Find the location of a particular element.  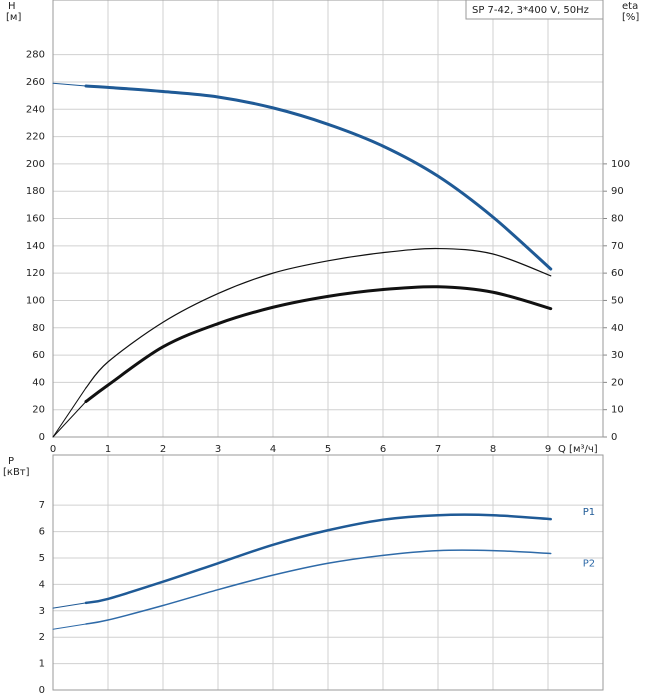

x-tick-label: 4 is located at coordinates (273, 449).